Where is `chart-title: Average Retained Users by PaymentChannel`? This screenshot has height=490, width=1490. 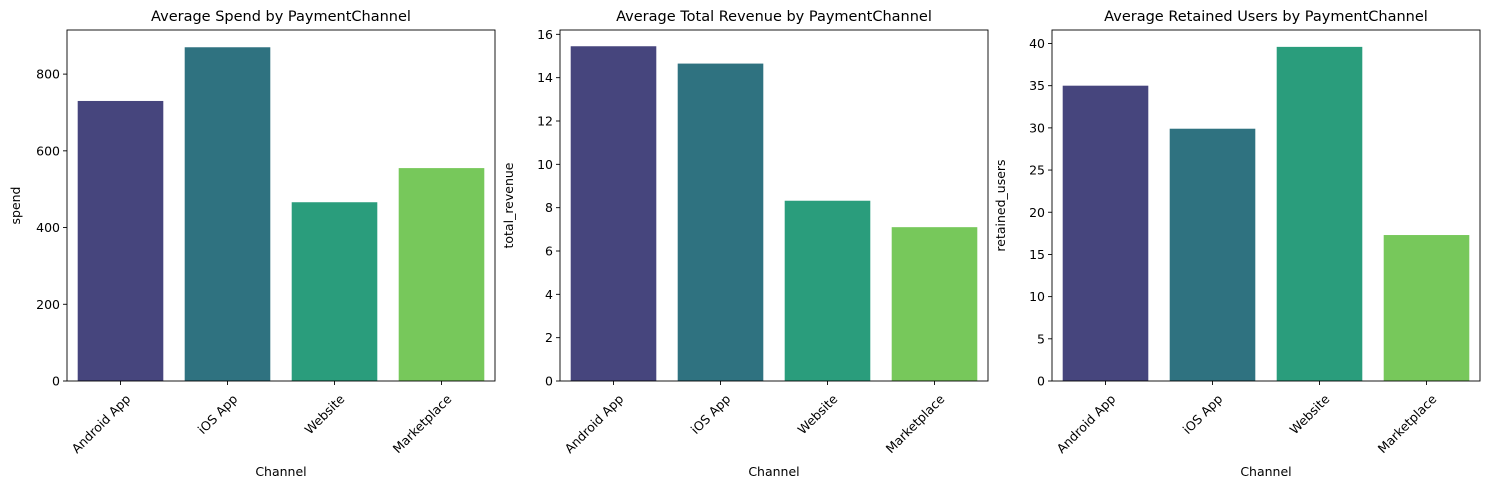
chart-title: Average Retained Users by PaymentChannel is located at coordinates (1266, 17).